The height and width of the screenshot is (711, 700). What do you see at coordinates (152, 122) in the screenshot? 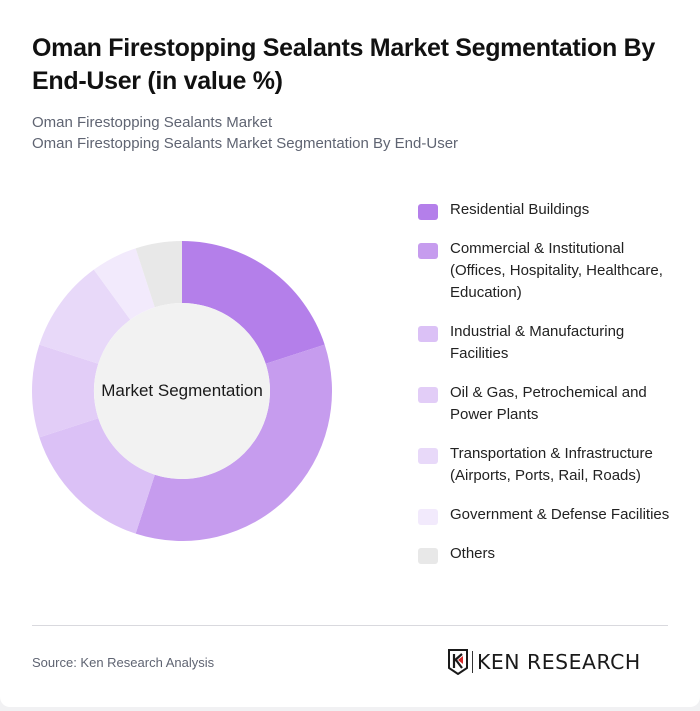
I see `breadcrumb-market: Oman Firestopping Sealants Market` at bounding box center [152, 122].